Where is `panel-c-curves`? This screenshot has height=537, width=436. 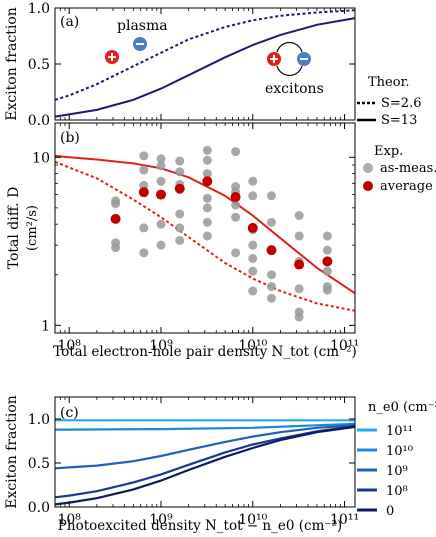
panel-c-curves is located at coordinates (205, 462).